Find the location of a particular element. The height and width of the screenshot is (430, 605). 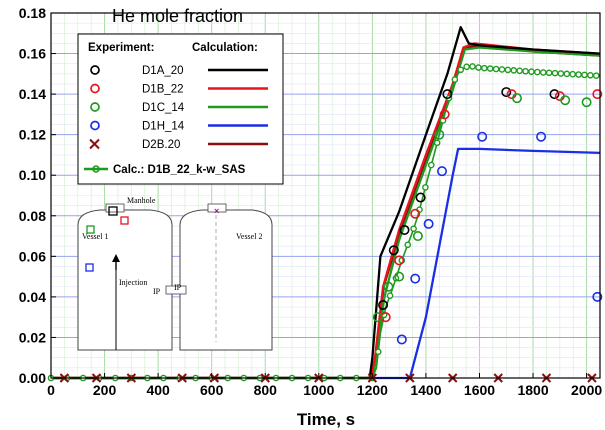

x-tick-label: 600 is located at coordinates (212, 390).